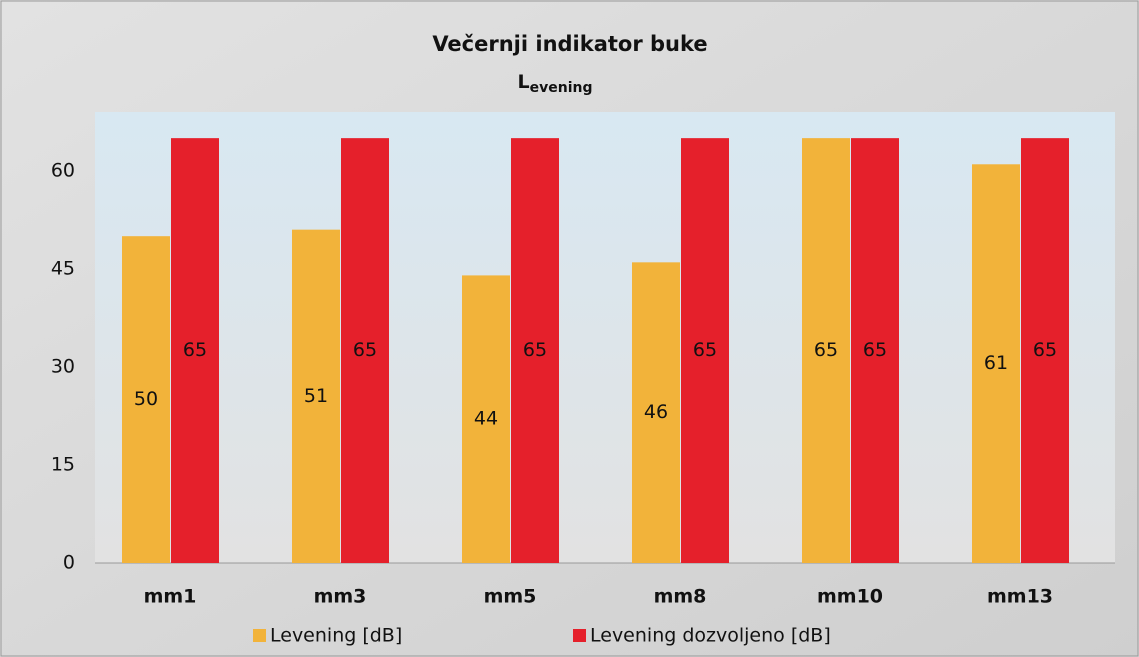 This screenshot has height=657, width=1139. What do you see at coordinates (63, 268) in the screenshot?
I see `y-tick-label: 45` at bounding box center [63, 268].